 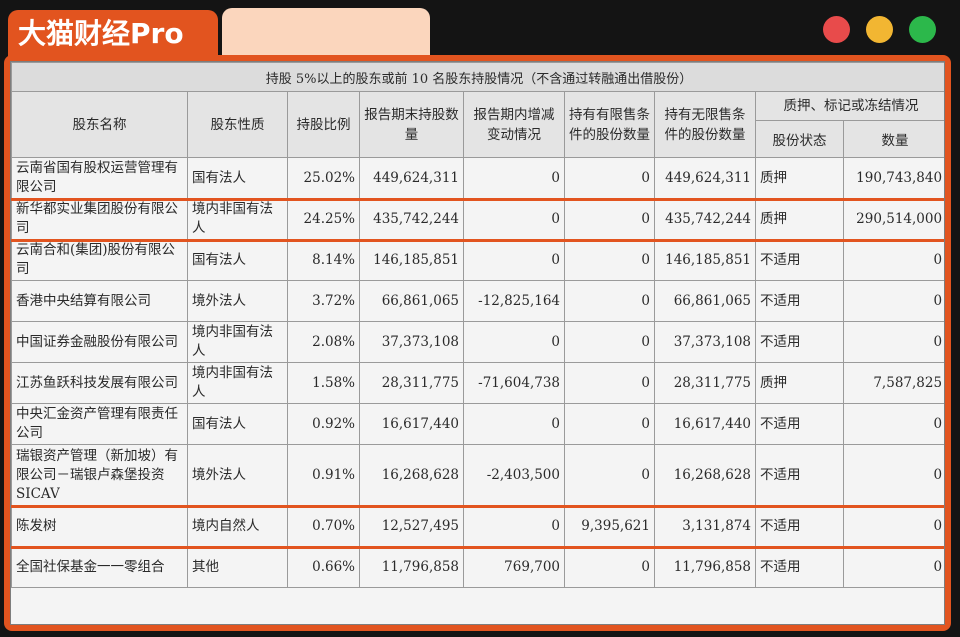 What do you see at coordinates (477, 77) in the screenshot?
I see `table-title: 持股 5%以上的股东或前 10 名股东持股情况（不含通过转融通出借股份）` at bounding box center [477, 77].